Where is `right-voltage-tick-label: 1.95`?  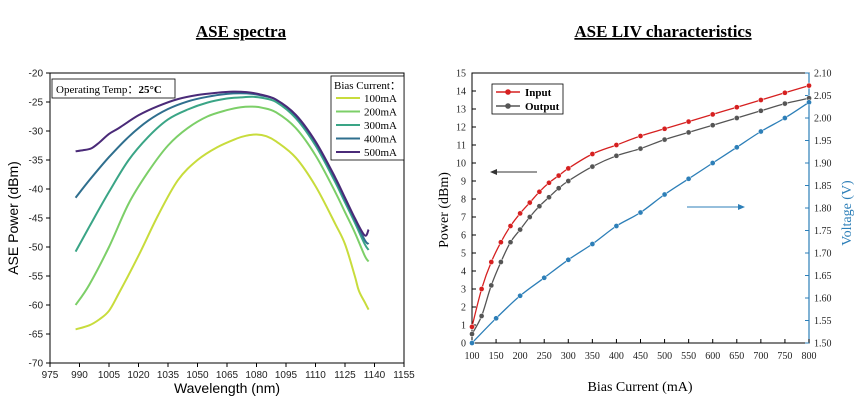
right-voltage-tick-label: 1.95 is located at coordinates (823, 141).